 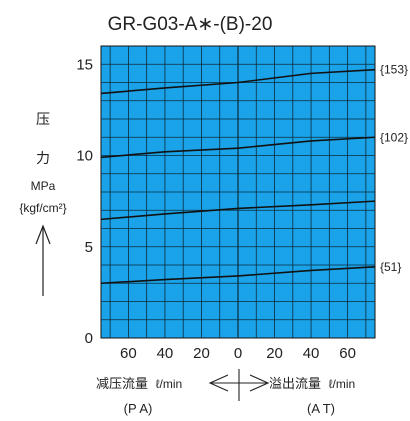 What do you see at coordinates (84, 156) in the screenshot?
I see `y-tick-label: 10` at bounding box center [84, 156].